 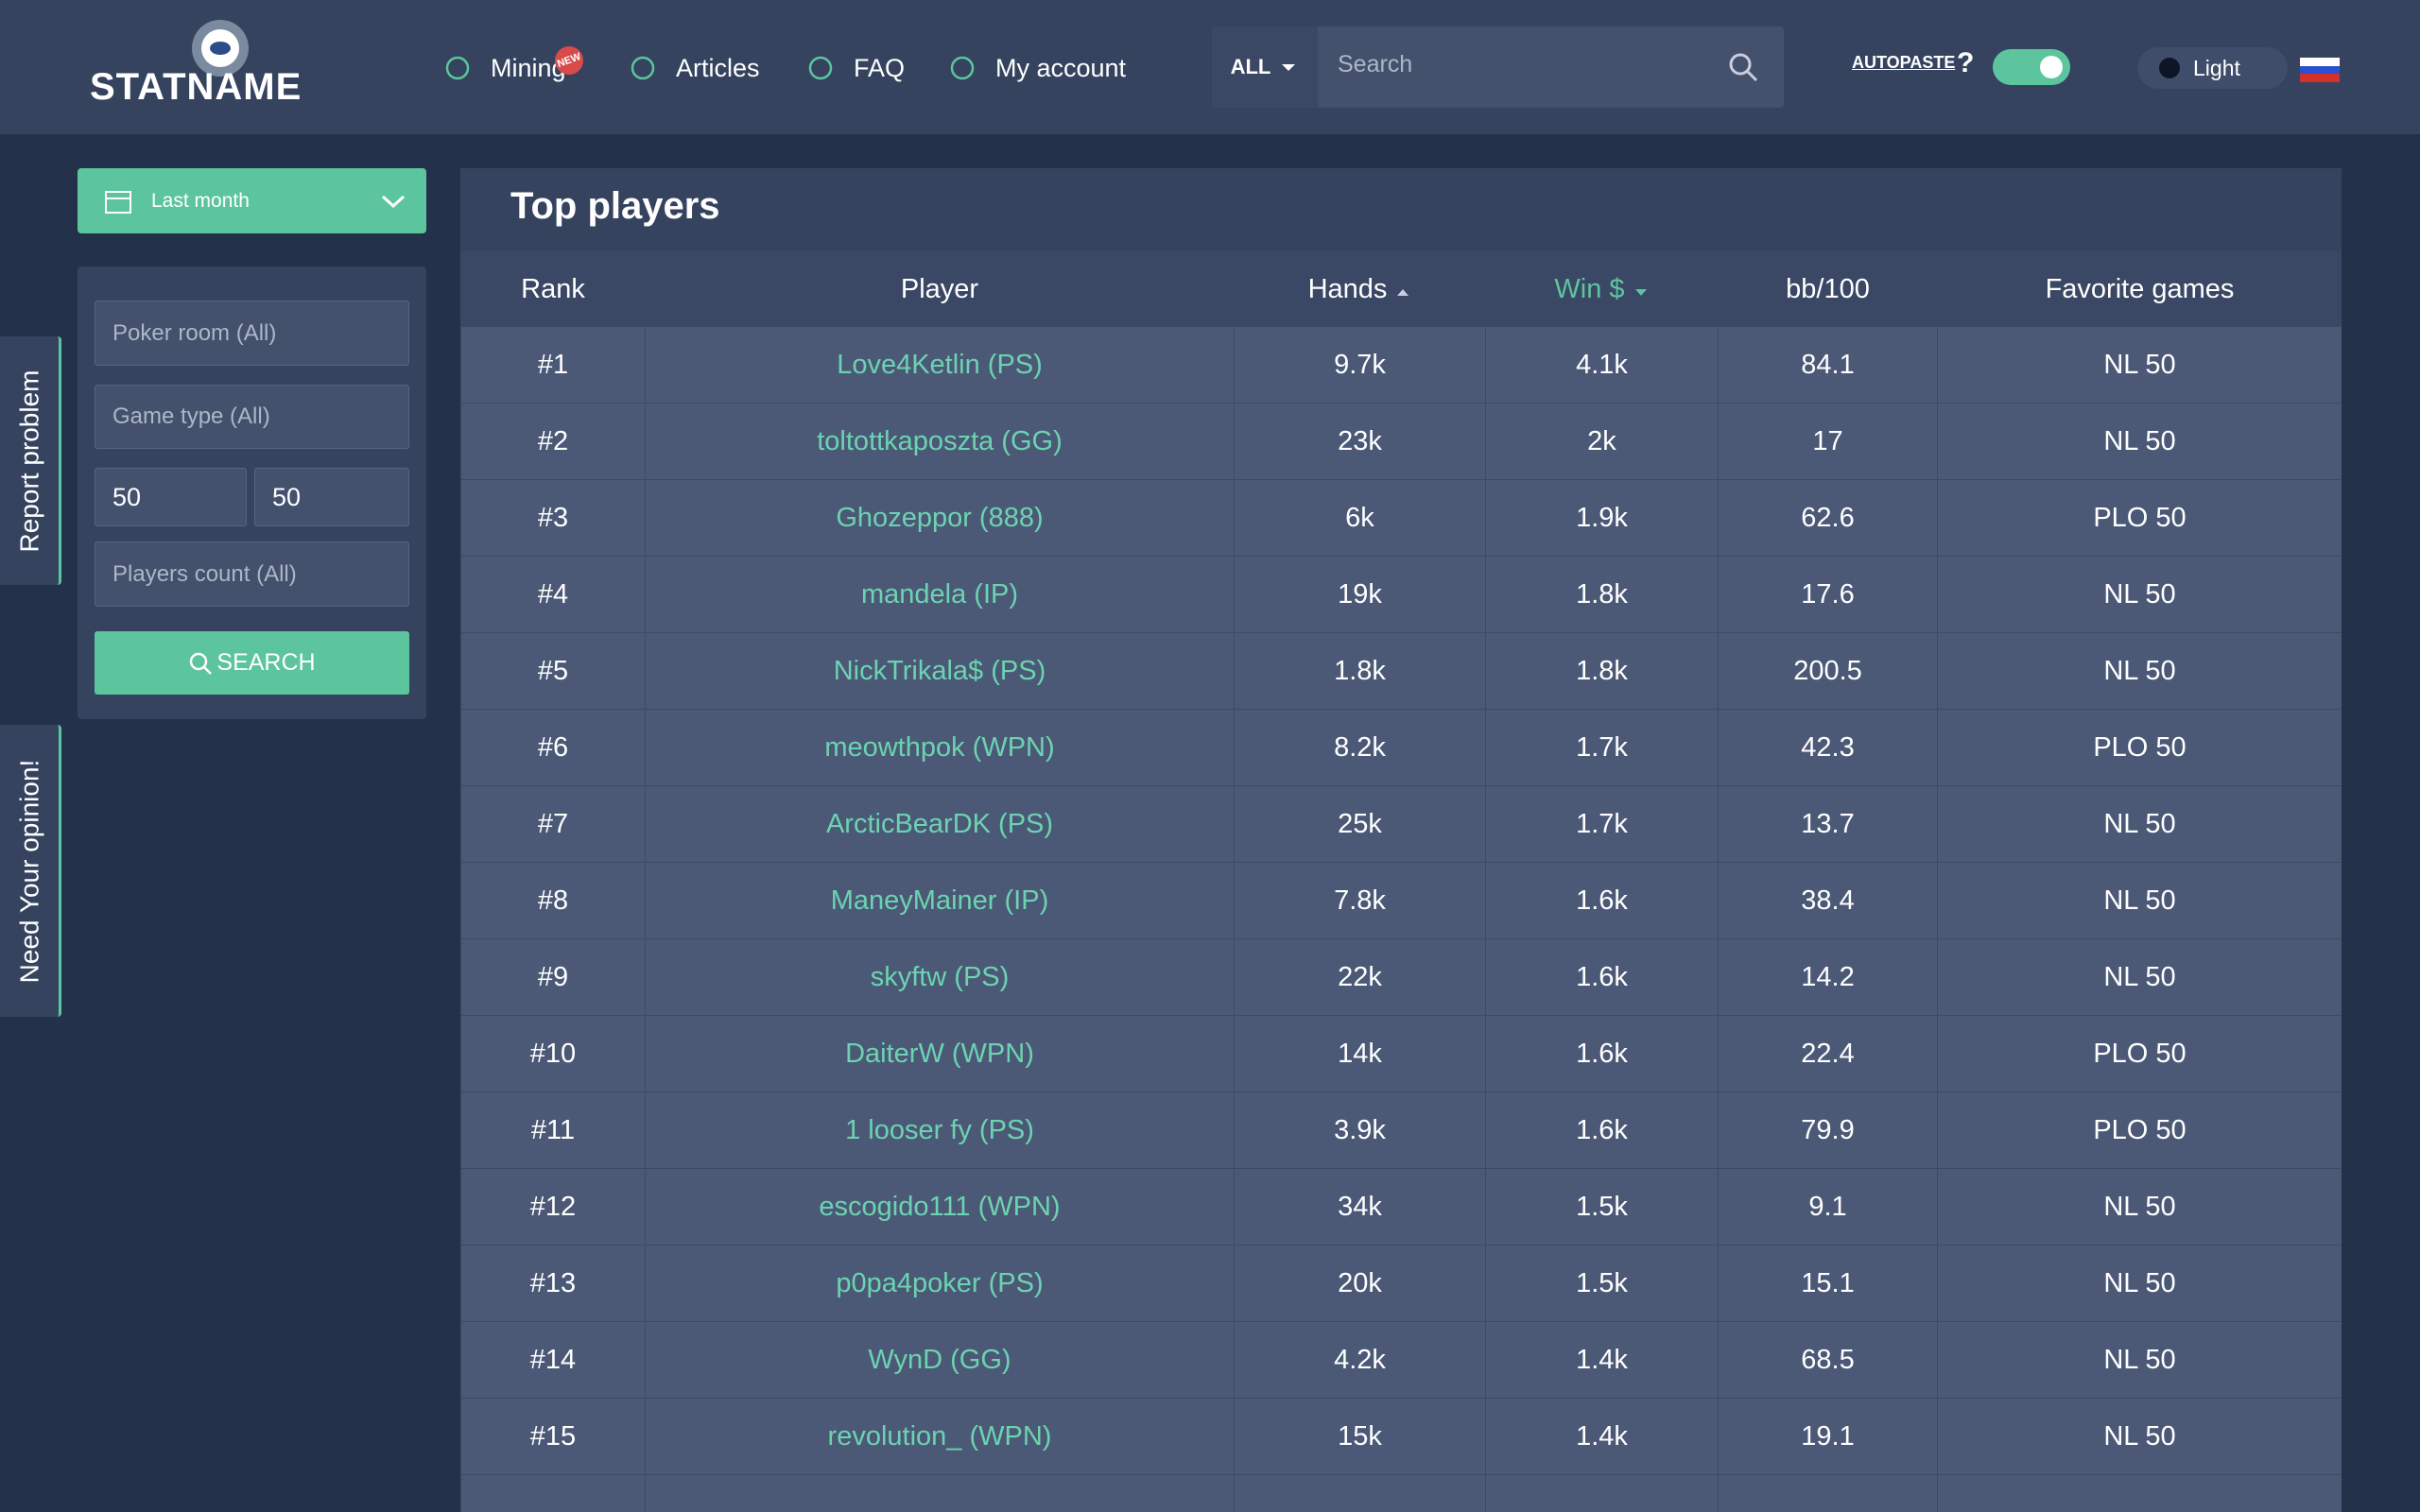 What do you see at coordinates (1401, 977) in the screenshot?
I see `table-row: #9 skyftw (PS) 22k 1.6k 14.2 NL 50` at bounding box center [1401, 977].